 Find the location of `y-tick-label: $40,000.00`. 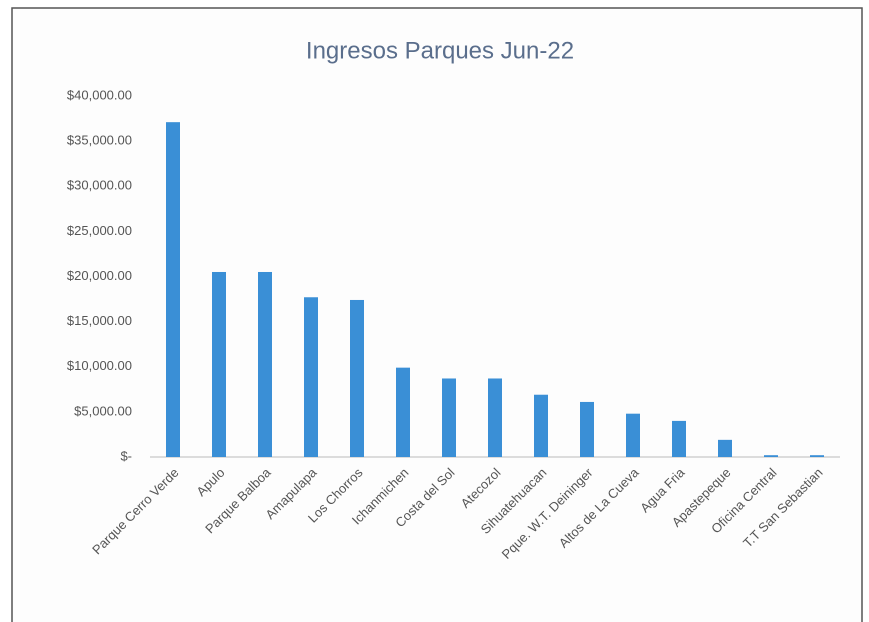

y-tick-label: $40,000.00 is located at coordinates (99, 94).